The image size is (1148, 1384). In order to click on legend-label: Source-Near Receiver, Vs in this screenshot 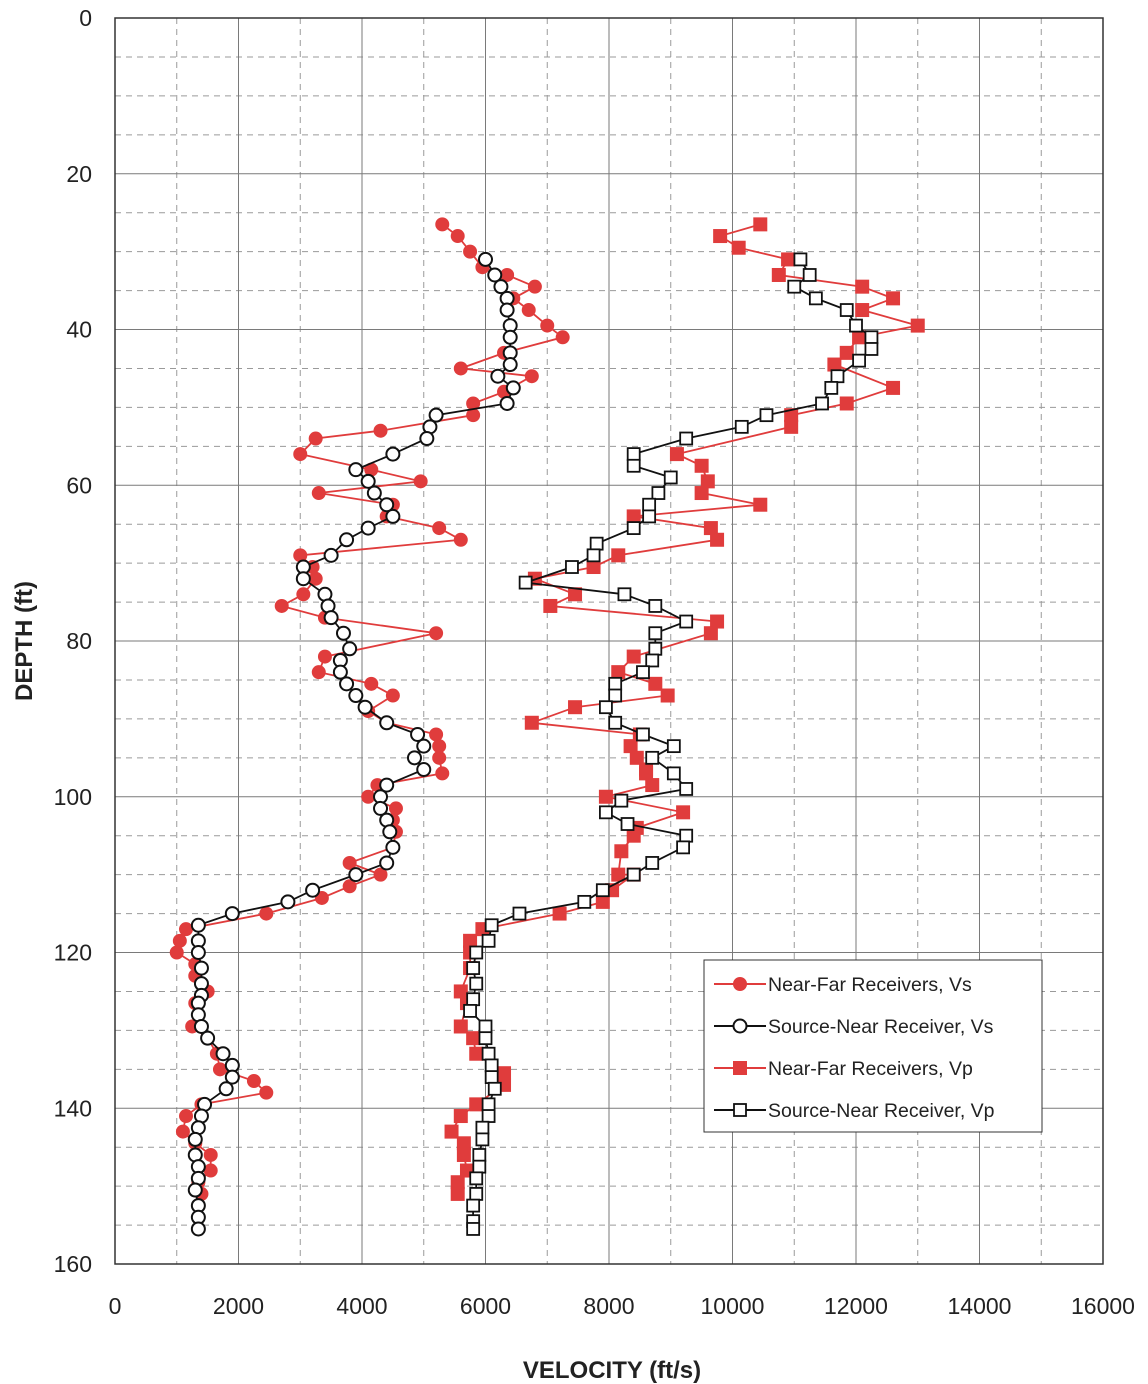, I will do `click(881, 1027)`.